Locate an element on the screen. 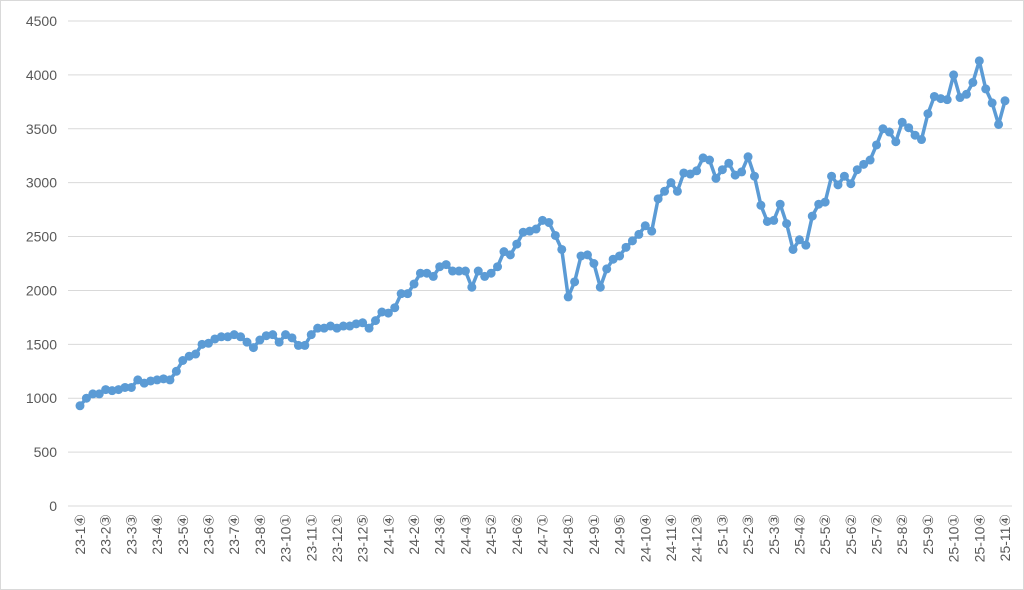 The width and height of the screenshot is (1024, 590). x-tick-label: 24-1④ is located at coordinates (388, 534).